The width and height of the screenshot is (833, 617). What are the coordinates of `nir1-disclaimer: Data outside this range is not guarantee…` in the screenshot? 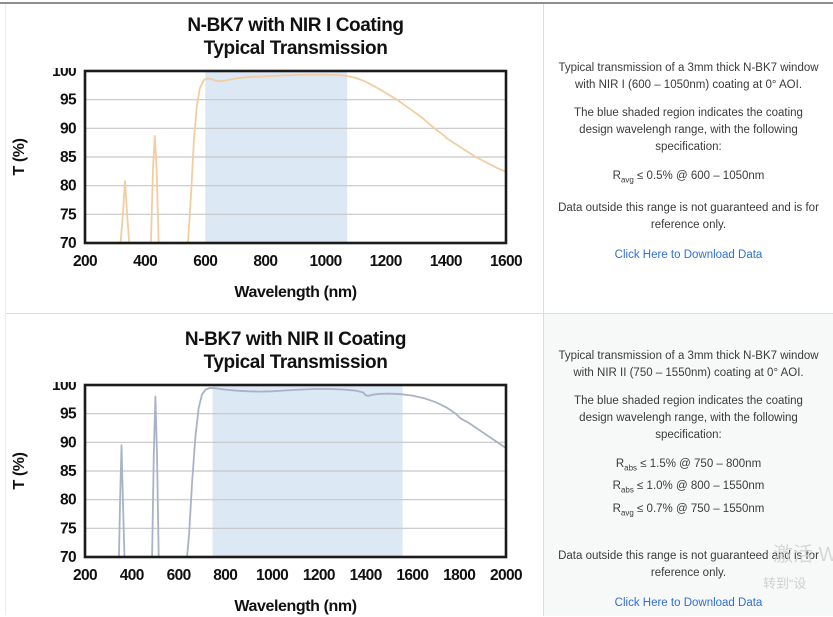 It's located at (688, 217).